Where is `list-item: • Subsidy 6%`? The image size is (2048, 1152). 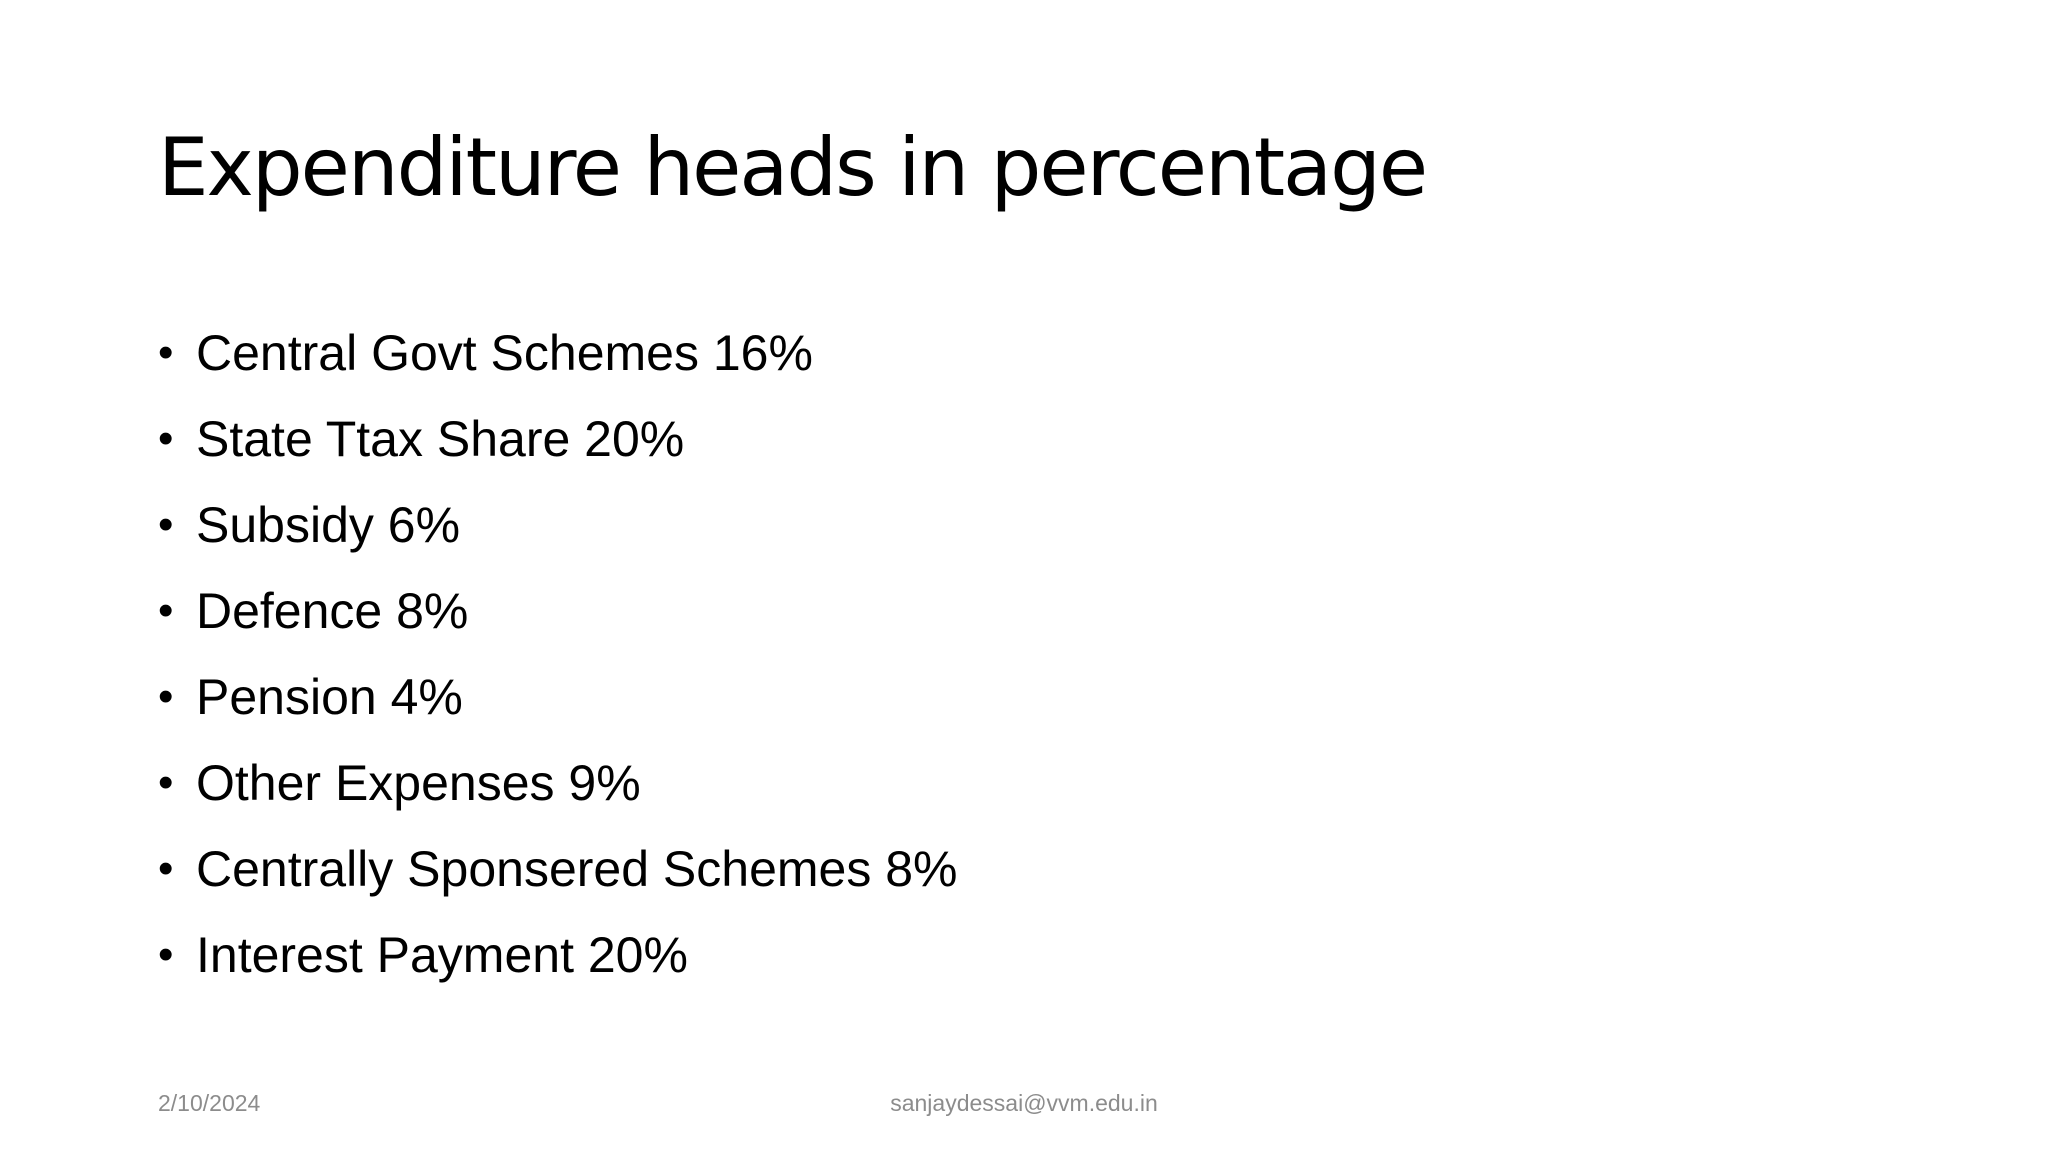
list-item: • Subsidy 6% is located at coordinates (558, 525).